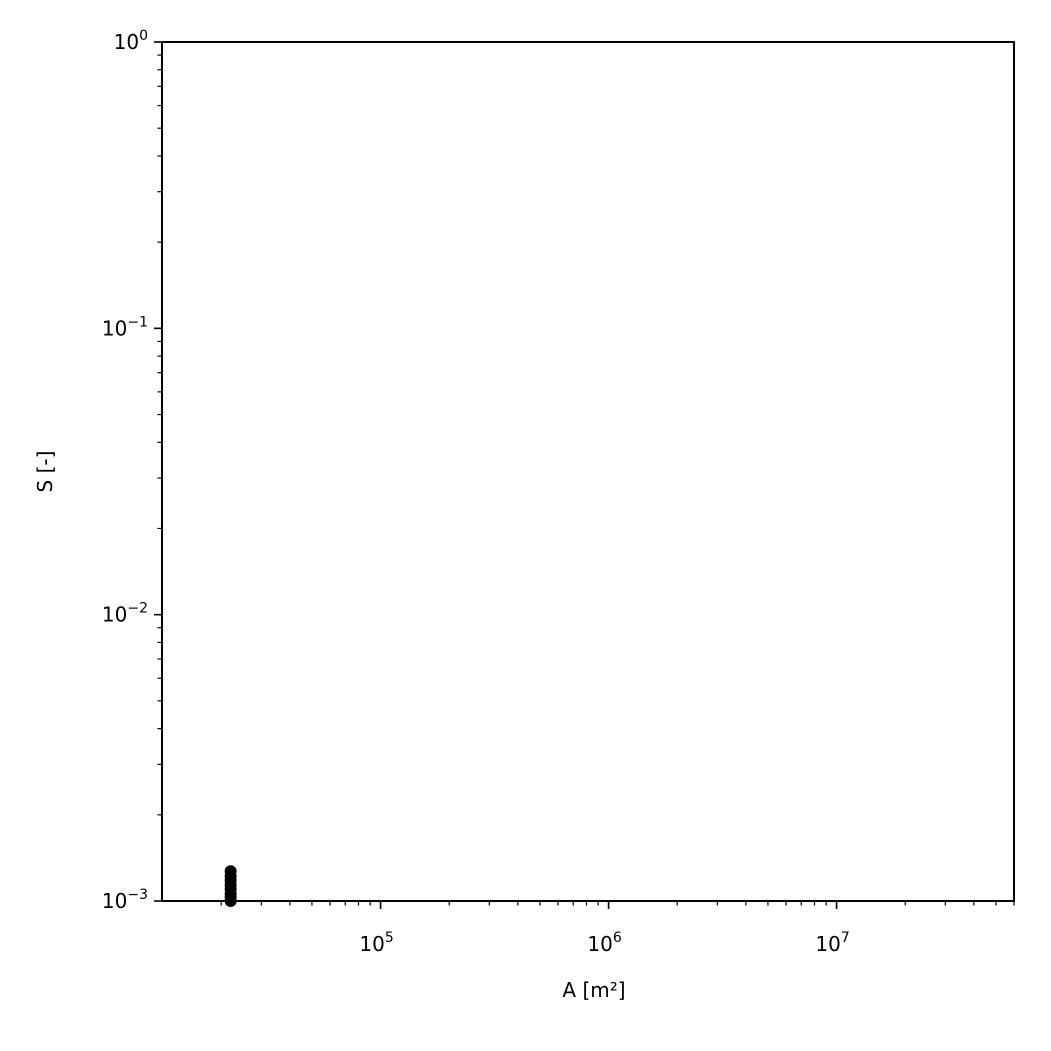 The width and height of the screenshot is (1051, 1051). I want to click on x-tick-label: 10⁶, so click(604, 943).